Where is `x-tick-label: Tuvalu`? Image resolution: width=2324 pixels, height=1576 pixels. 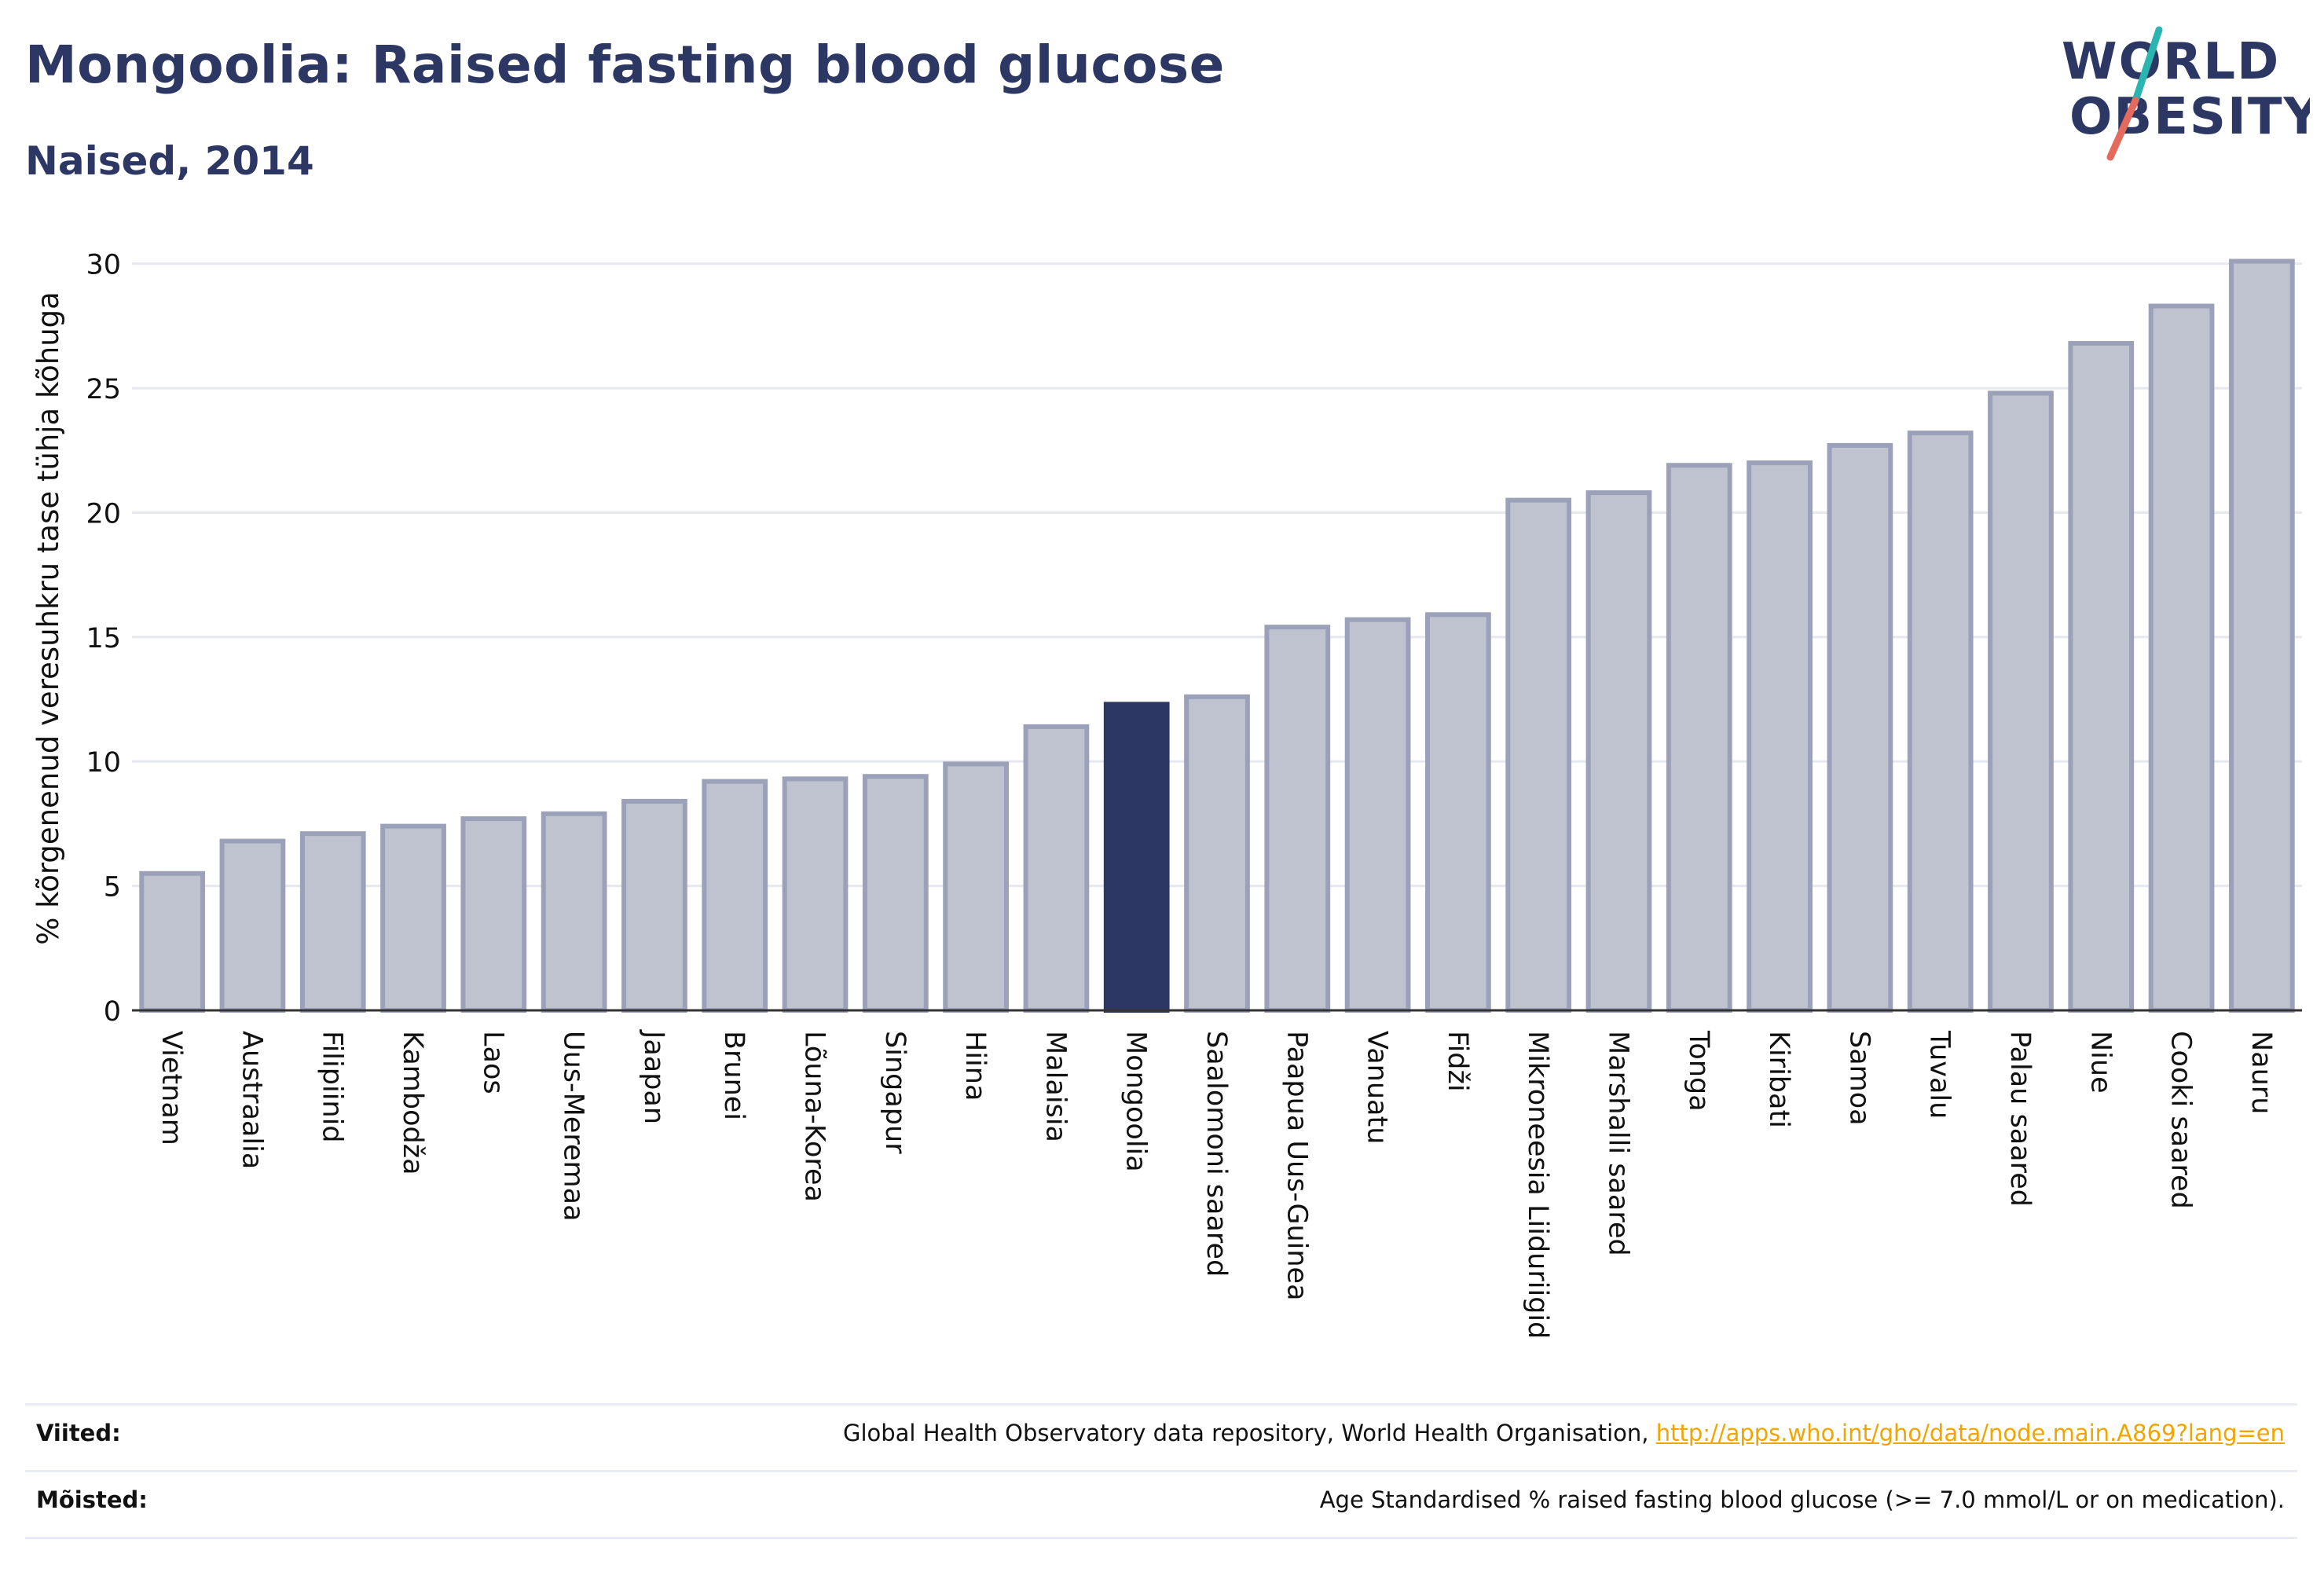 x-tick-label: Tuvalu is located at coordinates (1940, 1074).